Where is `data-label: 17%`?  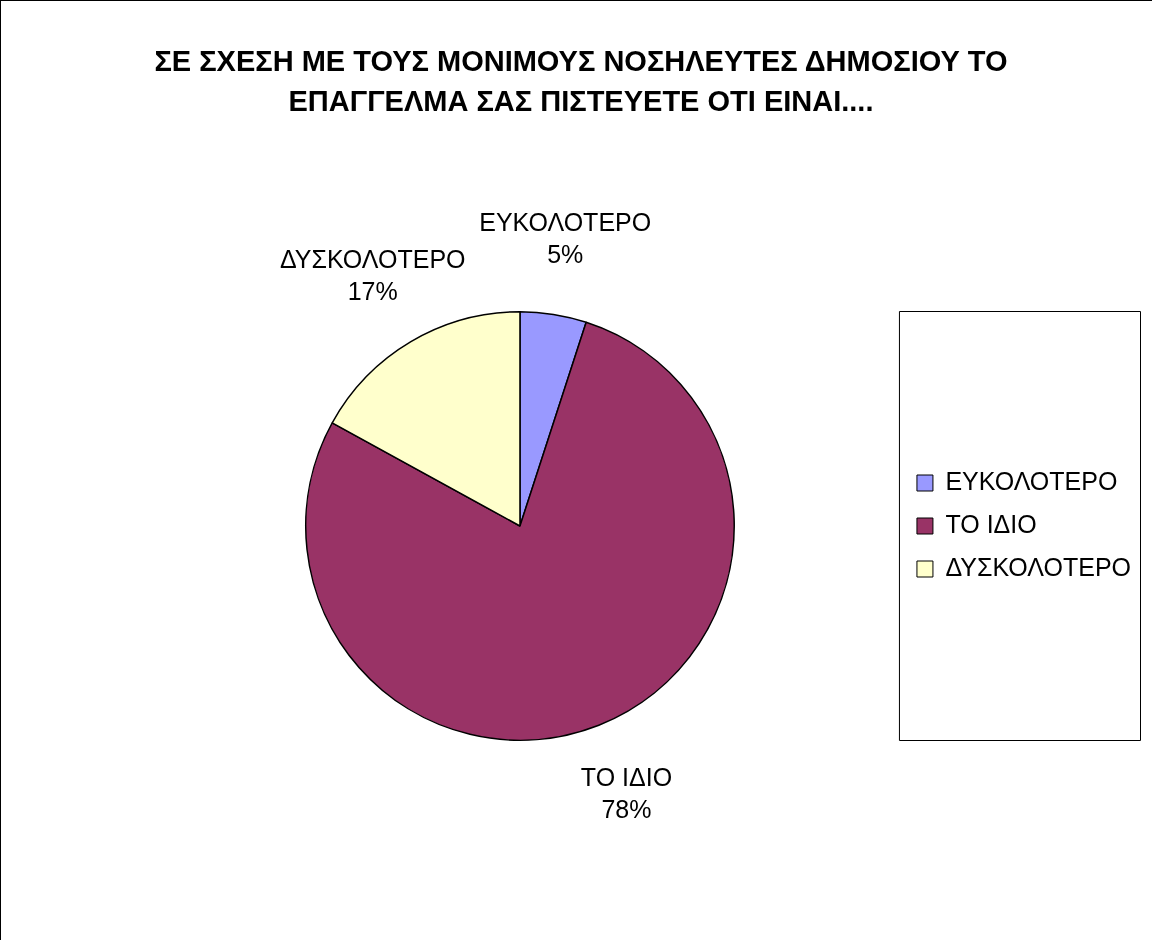 data-label: 17% is located at coordinates (372, 290).